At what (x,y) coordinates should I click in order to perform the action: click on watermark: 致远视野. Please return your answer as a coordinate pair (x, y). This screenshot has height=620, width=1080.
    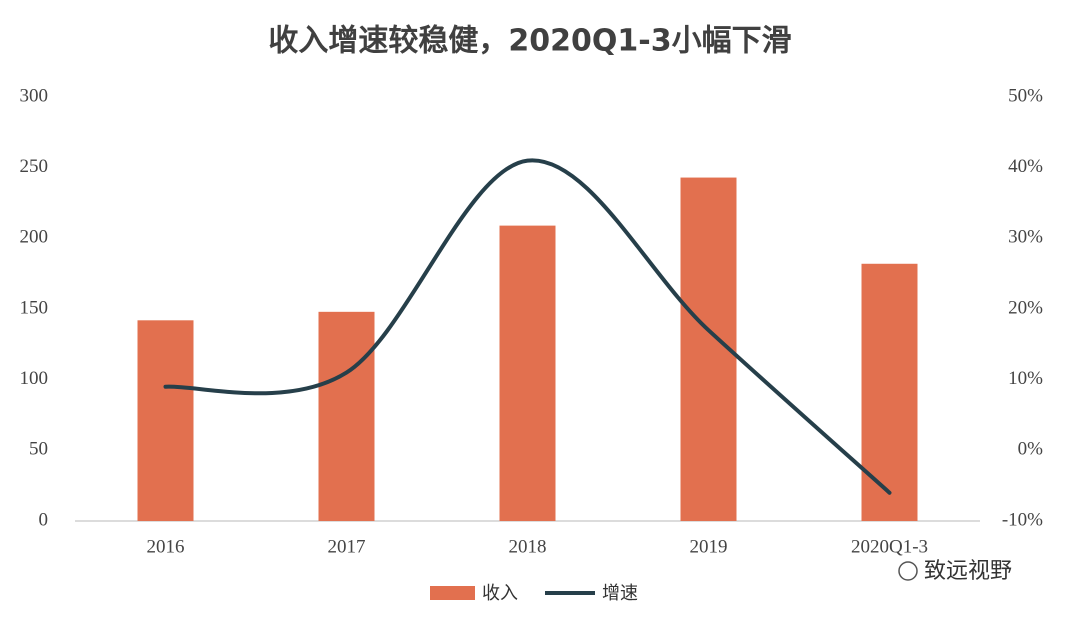
    Looking at the image, I should click on (955, 571).